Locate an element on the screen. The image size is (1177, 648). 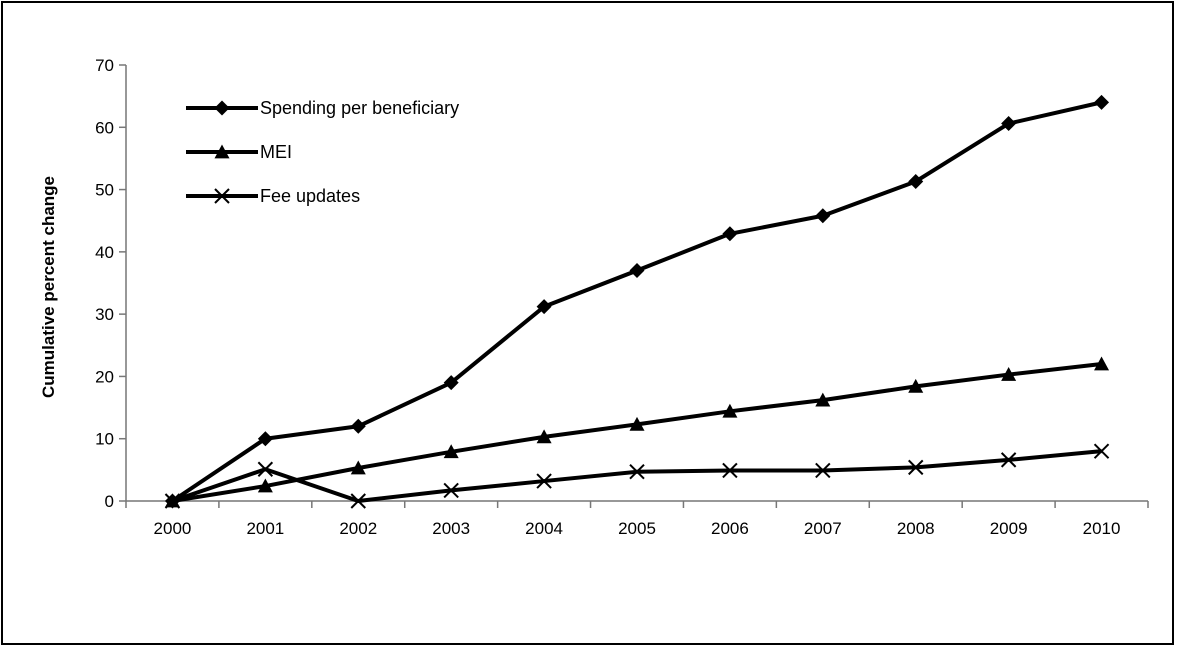
x-tick-label: 2000 is located at coordinates (173, 528).